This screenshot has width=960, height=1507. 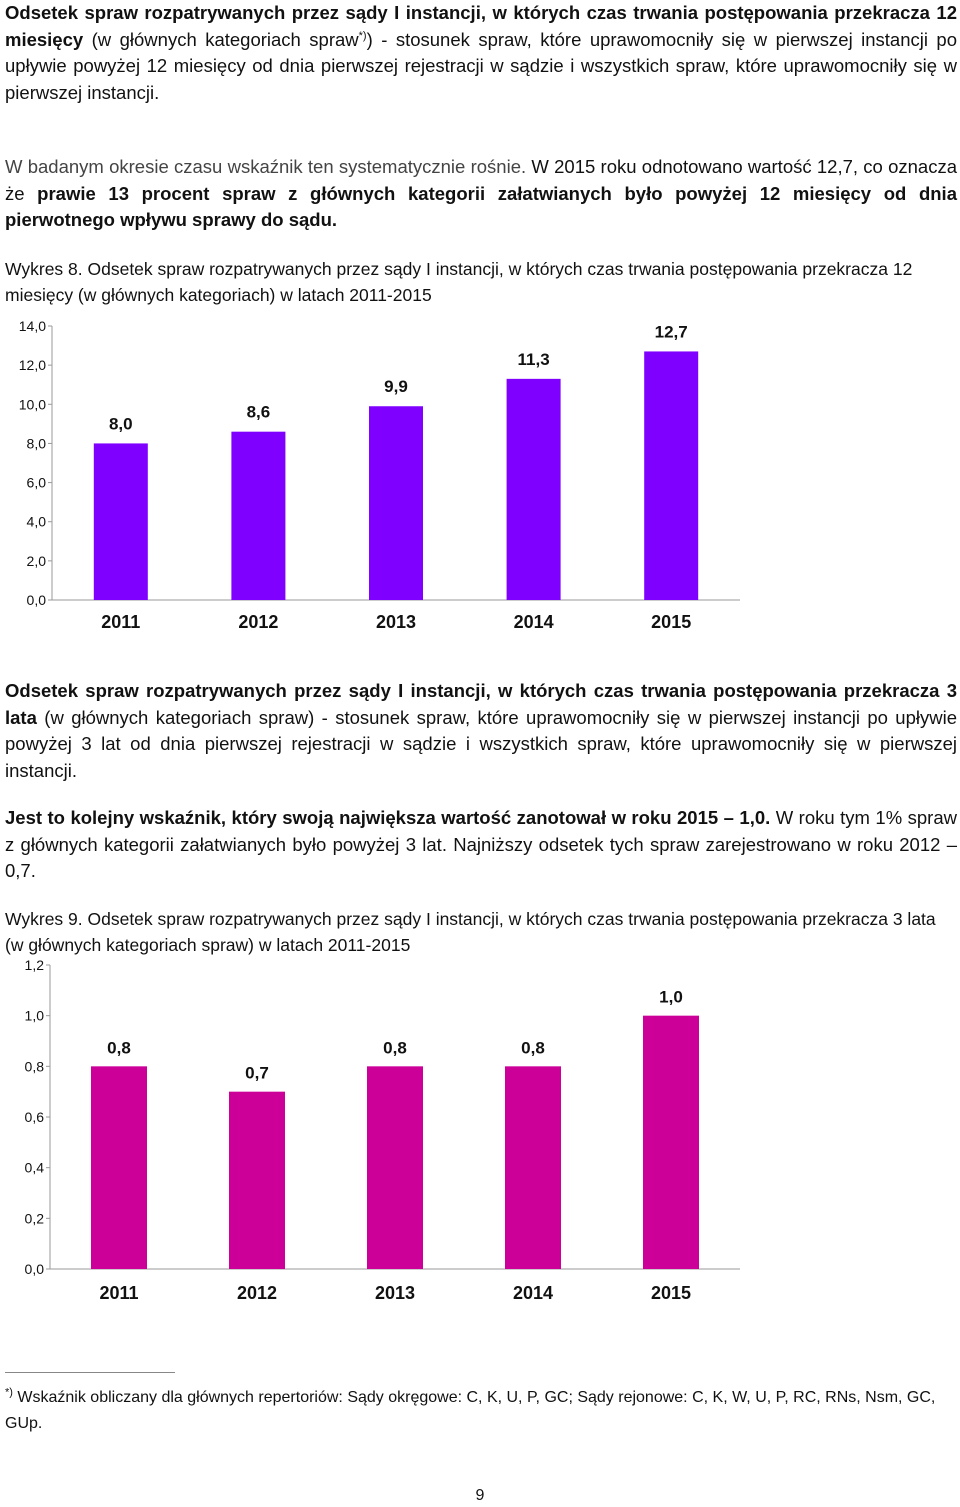 What do you see at coordinates (32, 404) in the screenshot?
I see `y-tick-label: 10,0` at bounding box center [32, 404].